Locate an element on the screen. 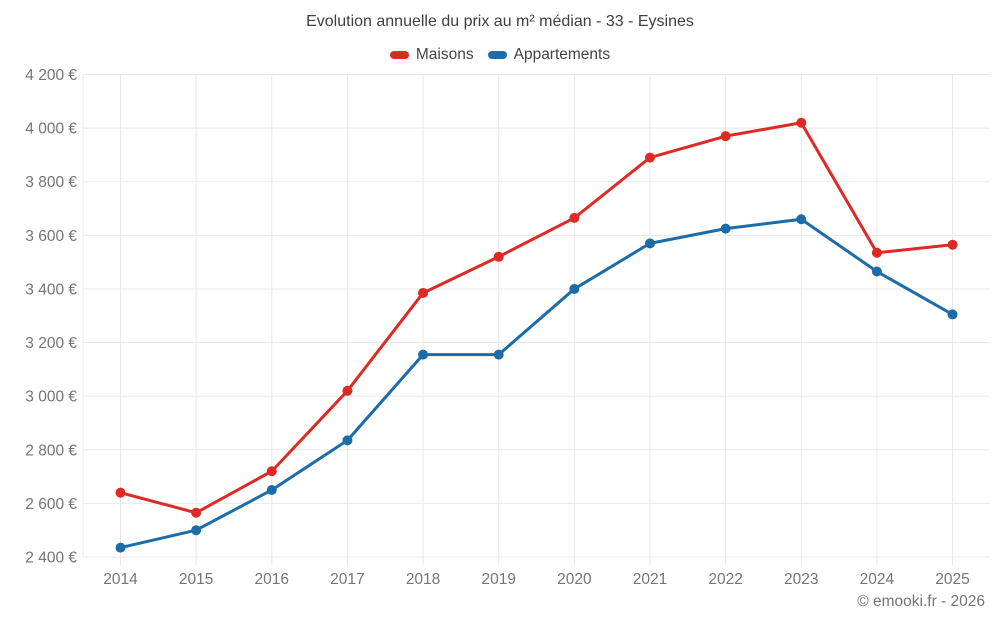  data-point-maisons-2016 is located at coordinates (271, 471).